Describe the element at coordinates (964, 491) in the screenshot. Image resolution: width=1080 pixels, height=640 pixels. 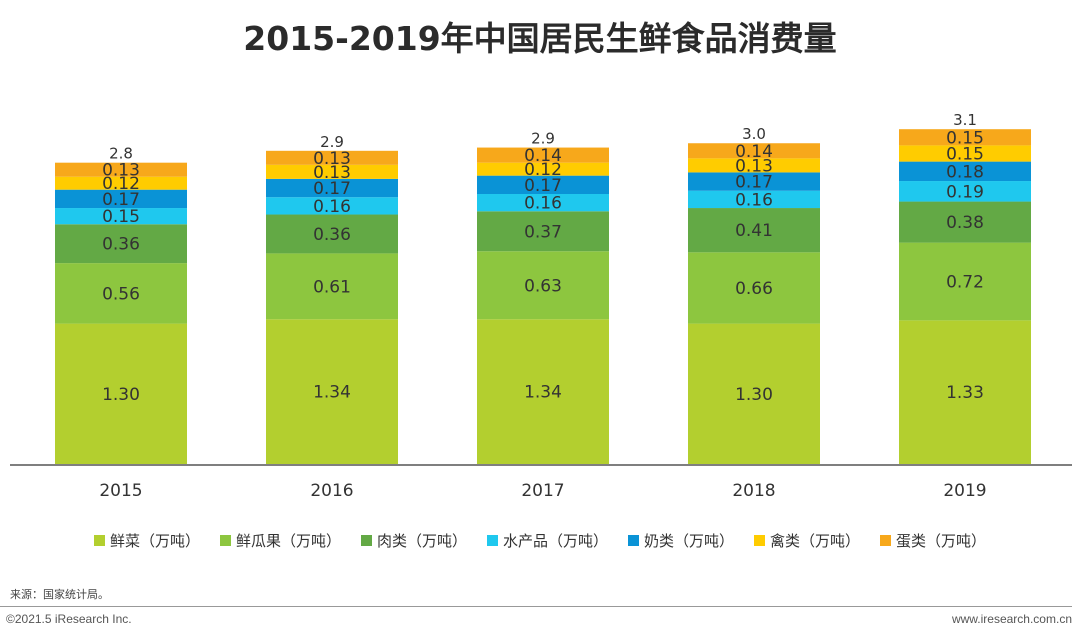
I see `x-tick-2019: 2019` at that location.